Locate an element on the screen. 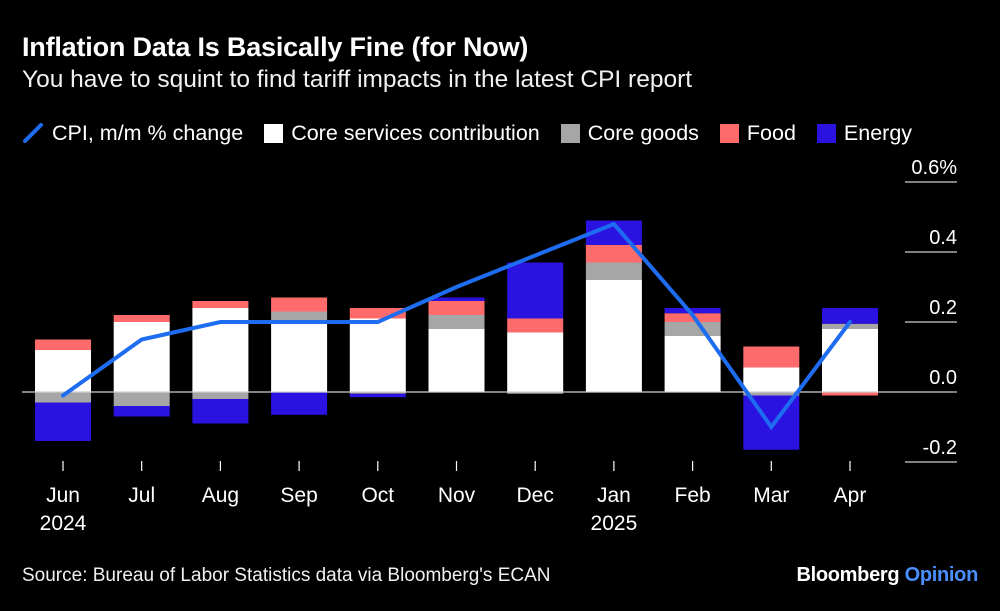 The width and height of the screenshot is (1000, 611). legend-item-food: Food is located at coordinates (757, 133).